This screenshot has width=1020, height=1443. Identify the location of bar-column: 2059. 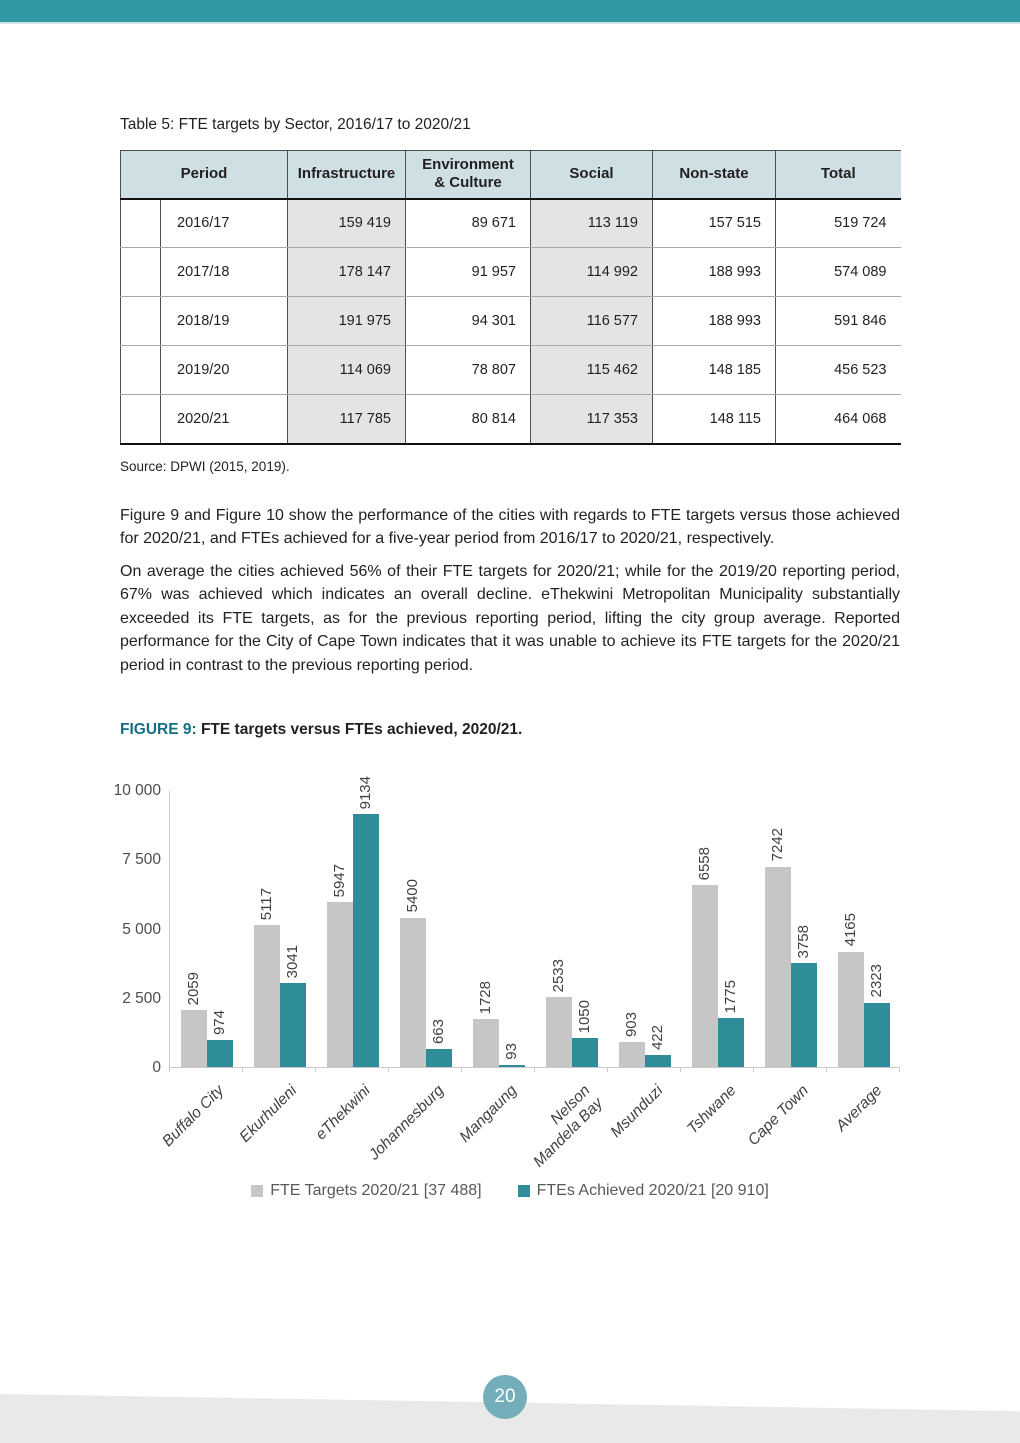
(193, 1019).